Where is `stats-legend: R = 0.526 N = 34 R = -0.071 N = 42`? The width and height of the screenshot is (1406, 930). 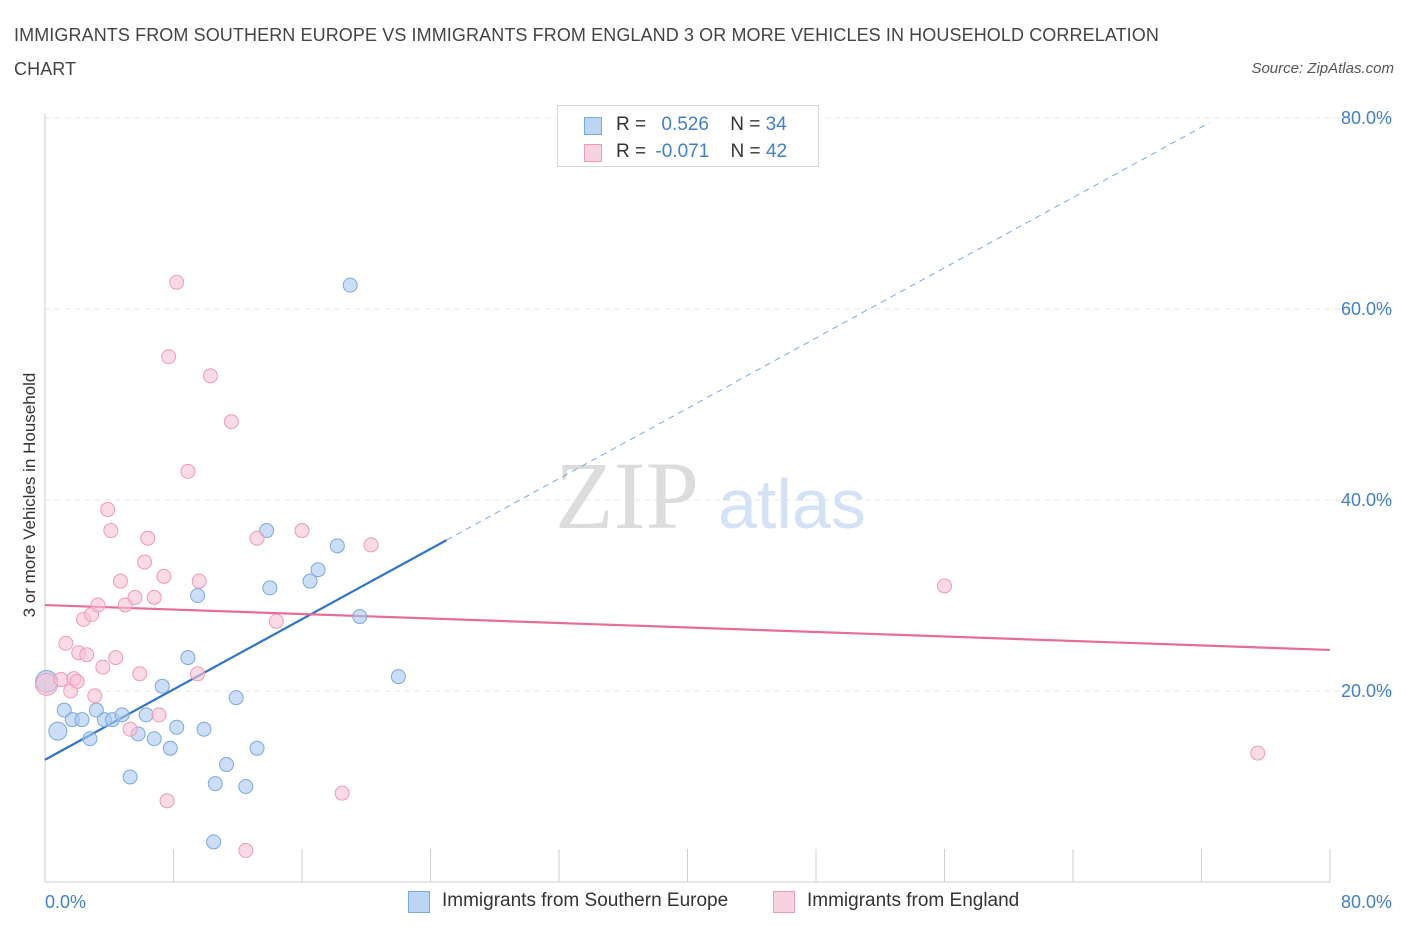
stats-legend: R = 0.526 N = 34 R = -0.071 N = 42 is located at coordinates (688, 136).